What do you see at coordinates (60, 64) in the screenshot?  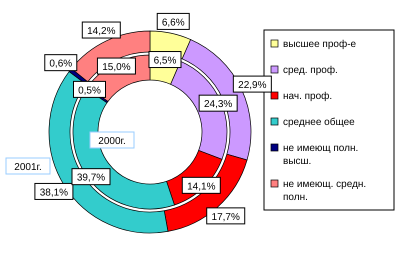 I see `data-label: 0,6%` at bounding box center [60, 64].